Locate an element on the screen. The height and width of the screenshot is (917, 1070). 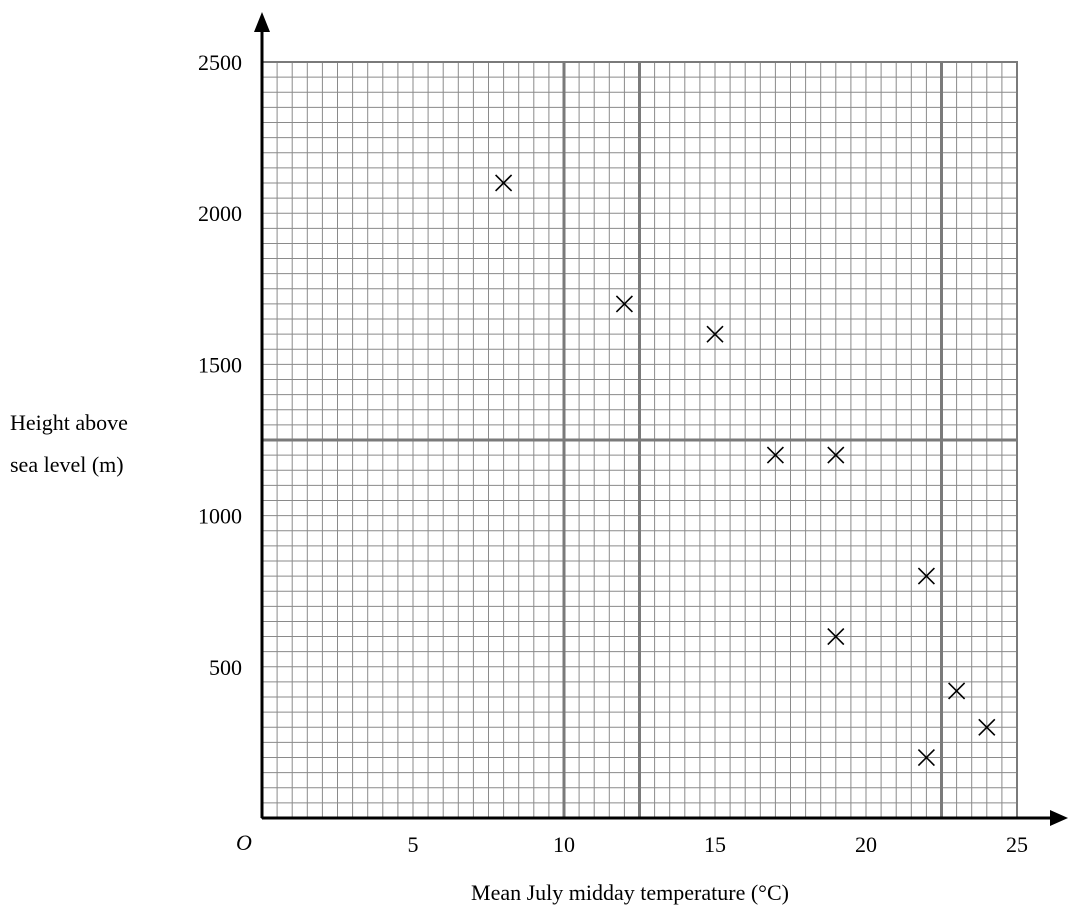
y-tick-label: 1000 is located at coordinates (220, 516).